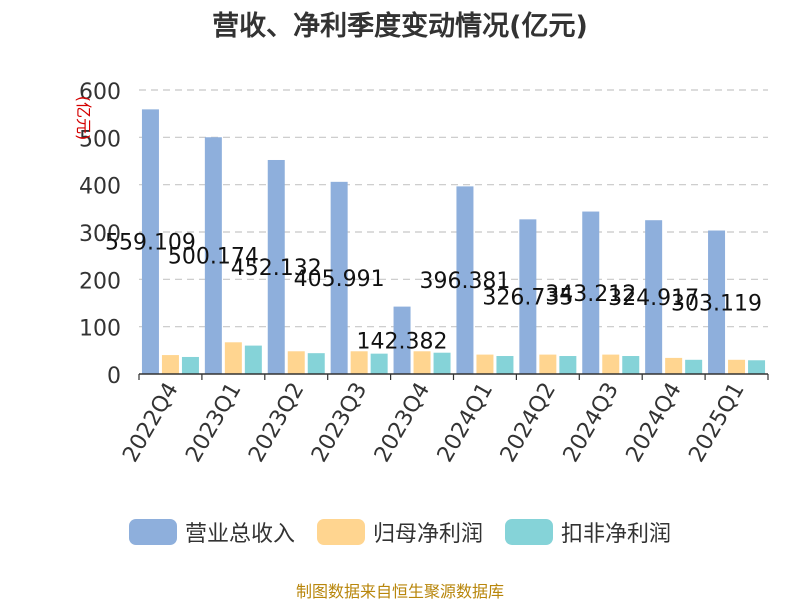 Image resolution: width=800 pixels, height=602 pixels. Describe the element at coordinates (100, 329) in the screenshot. I see `y-tick-label: 100` at that location.